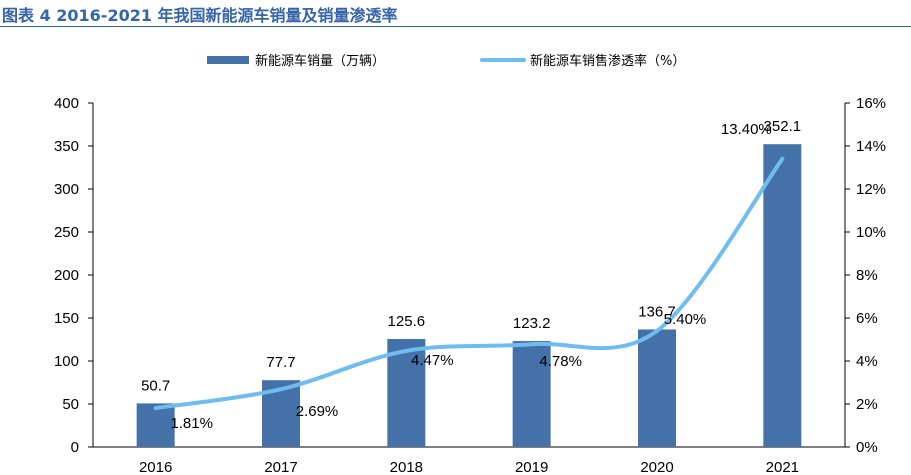  What do you see at coordinates (191, 423) in the screenshot?
I see `line-value-label: 1.81%` at bounding box center [191, 423].